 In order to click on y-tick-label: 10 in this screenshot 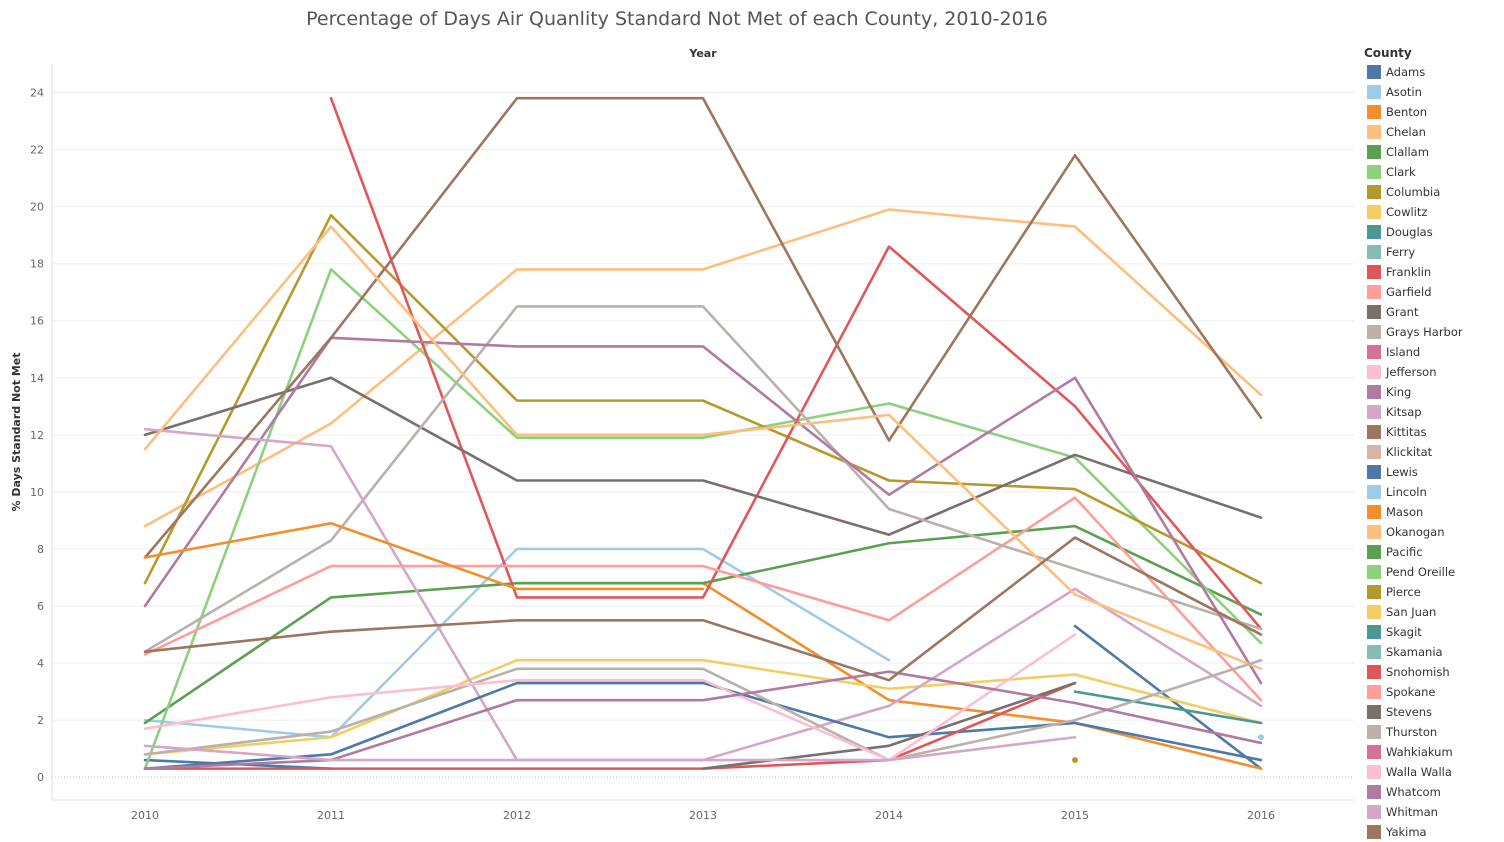, I will do `click(37, 492)`.